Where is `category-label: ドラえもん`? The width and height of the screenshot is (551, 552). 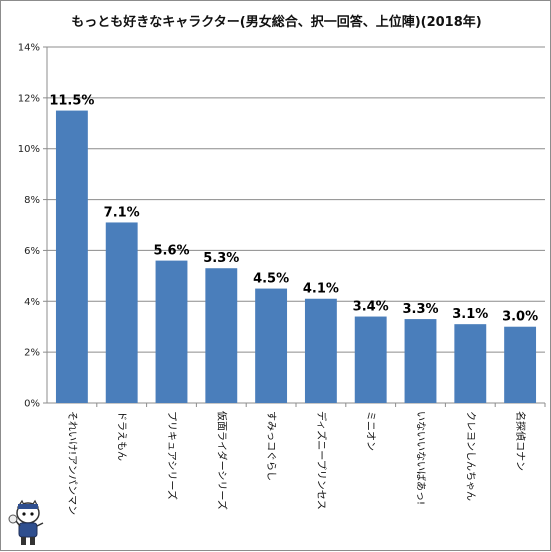 category-label: ドラえもん is located at coordinates (122, 436).